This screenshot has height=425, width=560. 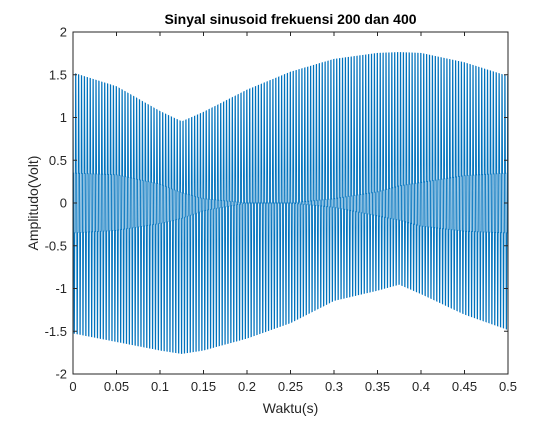 What do you see at coordinates (58, 160) in the screenshot?
I see `y-tick-label: 0.5` at bounding box center [58, 160].